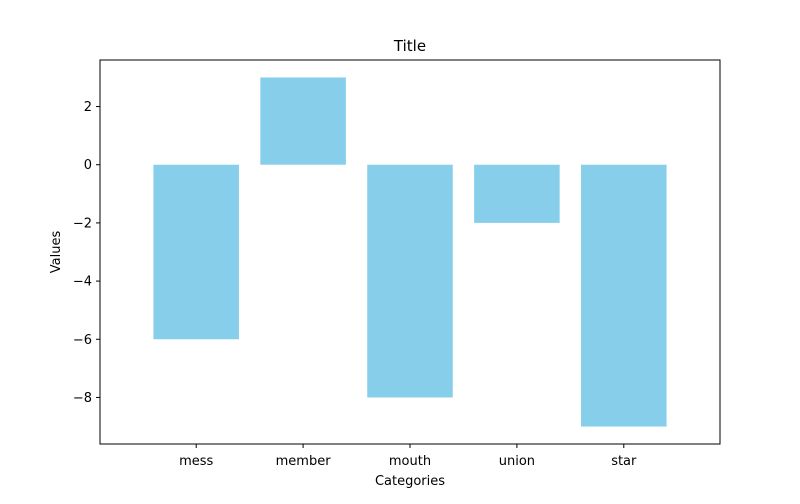 The width and height of the screenshot is (800, 504). I want to click on x-tick-label-mess: mess, so click(196, 461).